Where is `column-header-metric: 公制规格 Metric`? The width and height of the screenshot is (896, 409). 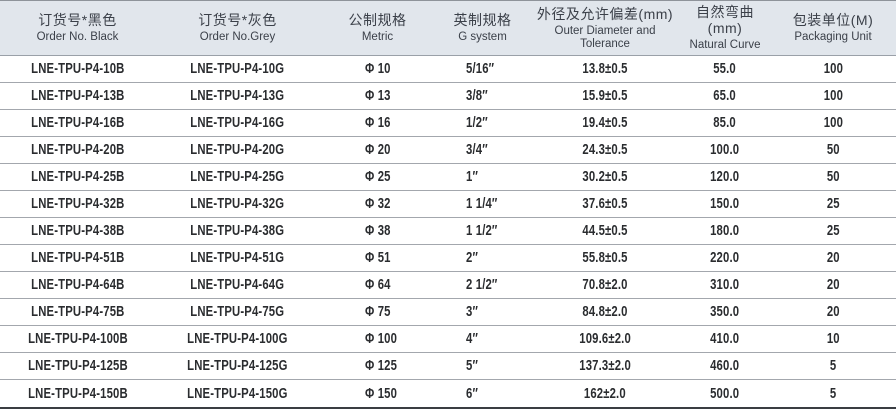
column-header-metric: 公制规格 Metric is located at coordinates (377, 28).